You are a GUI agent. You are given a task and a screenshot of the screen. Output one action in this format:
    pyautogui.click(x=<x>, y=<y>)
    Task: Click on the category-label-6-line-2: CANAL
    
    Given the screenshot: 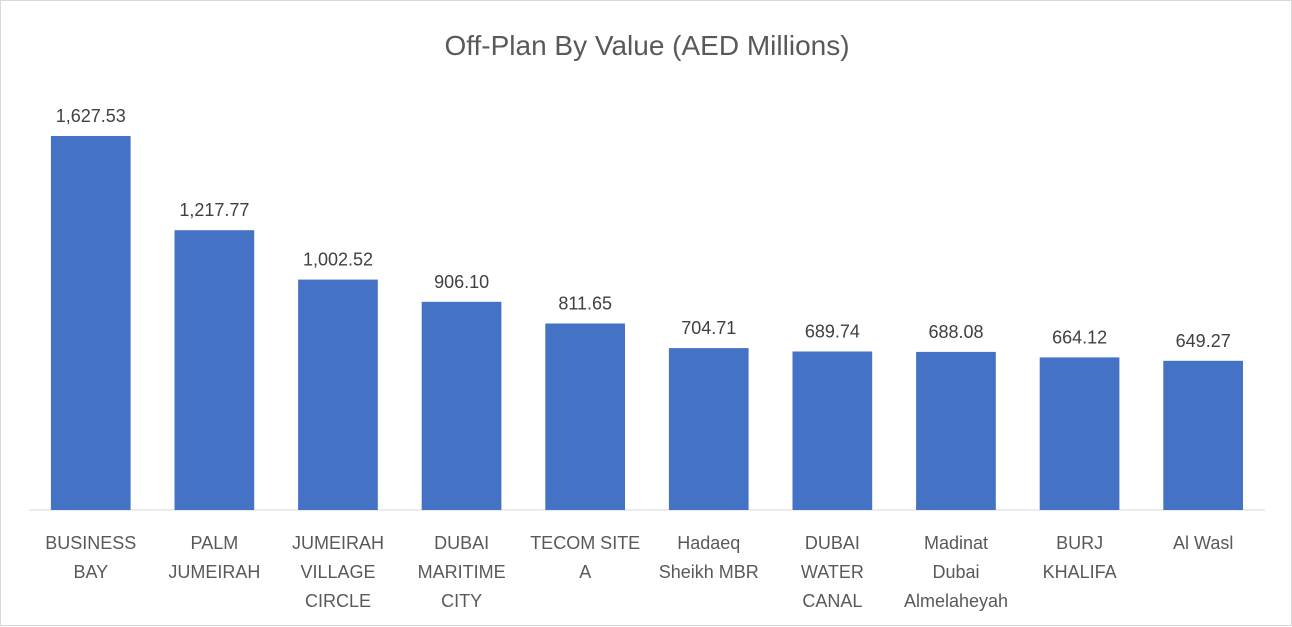 What is the action you would take?
    pyautogui.click(x=832, y=601)
    